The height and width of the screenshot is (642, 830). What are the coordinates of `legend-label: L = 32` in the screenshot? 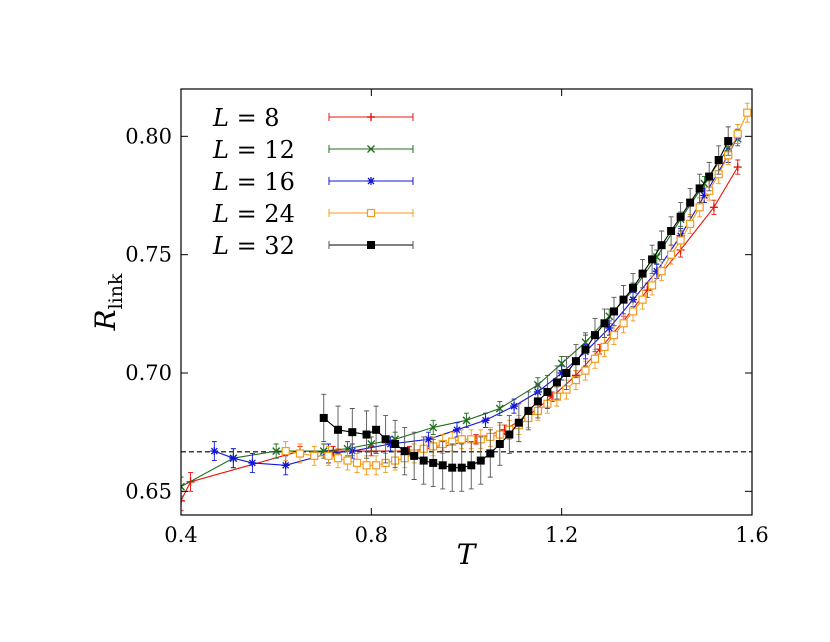 It's located at (253, 246).